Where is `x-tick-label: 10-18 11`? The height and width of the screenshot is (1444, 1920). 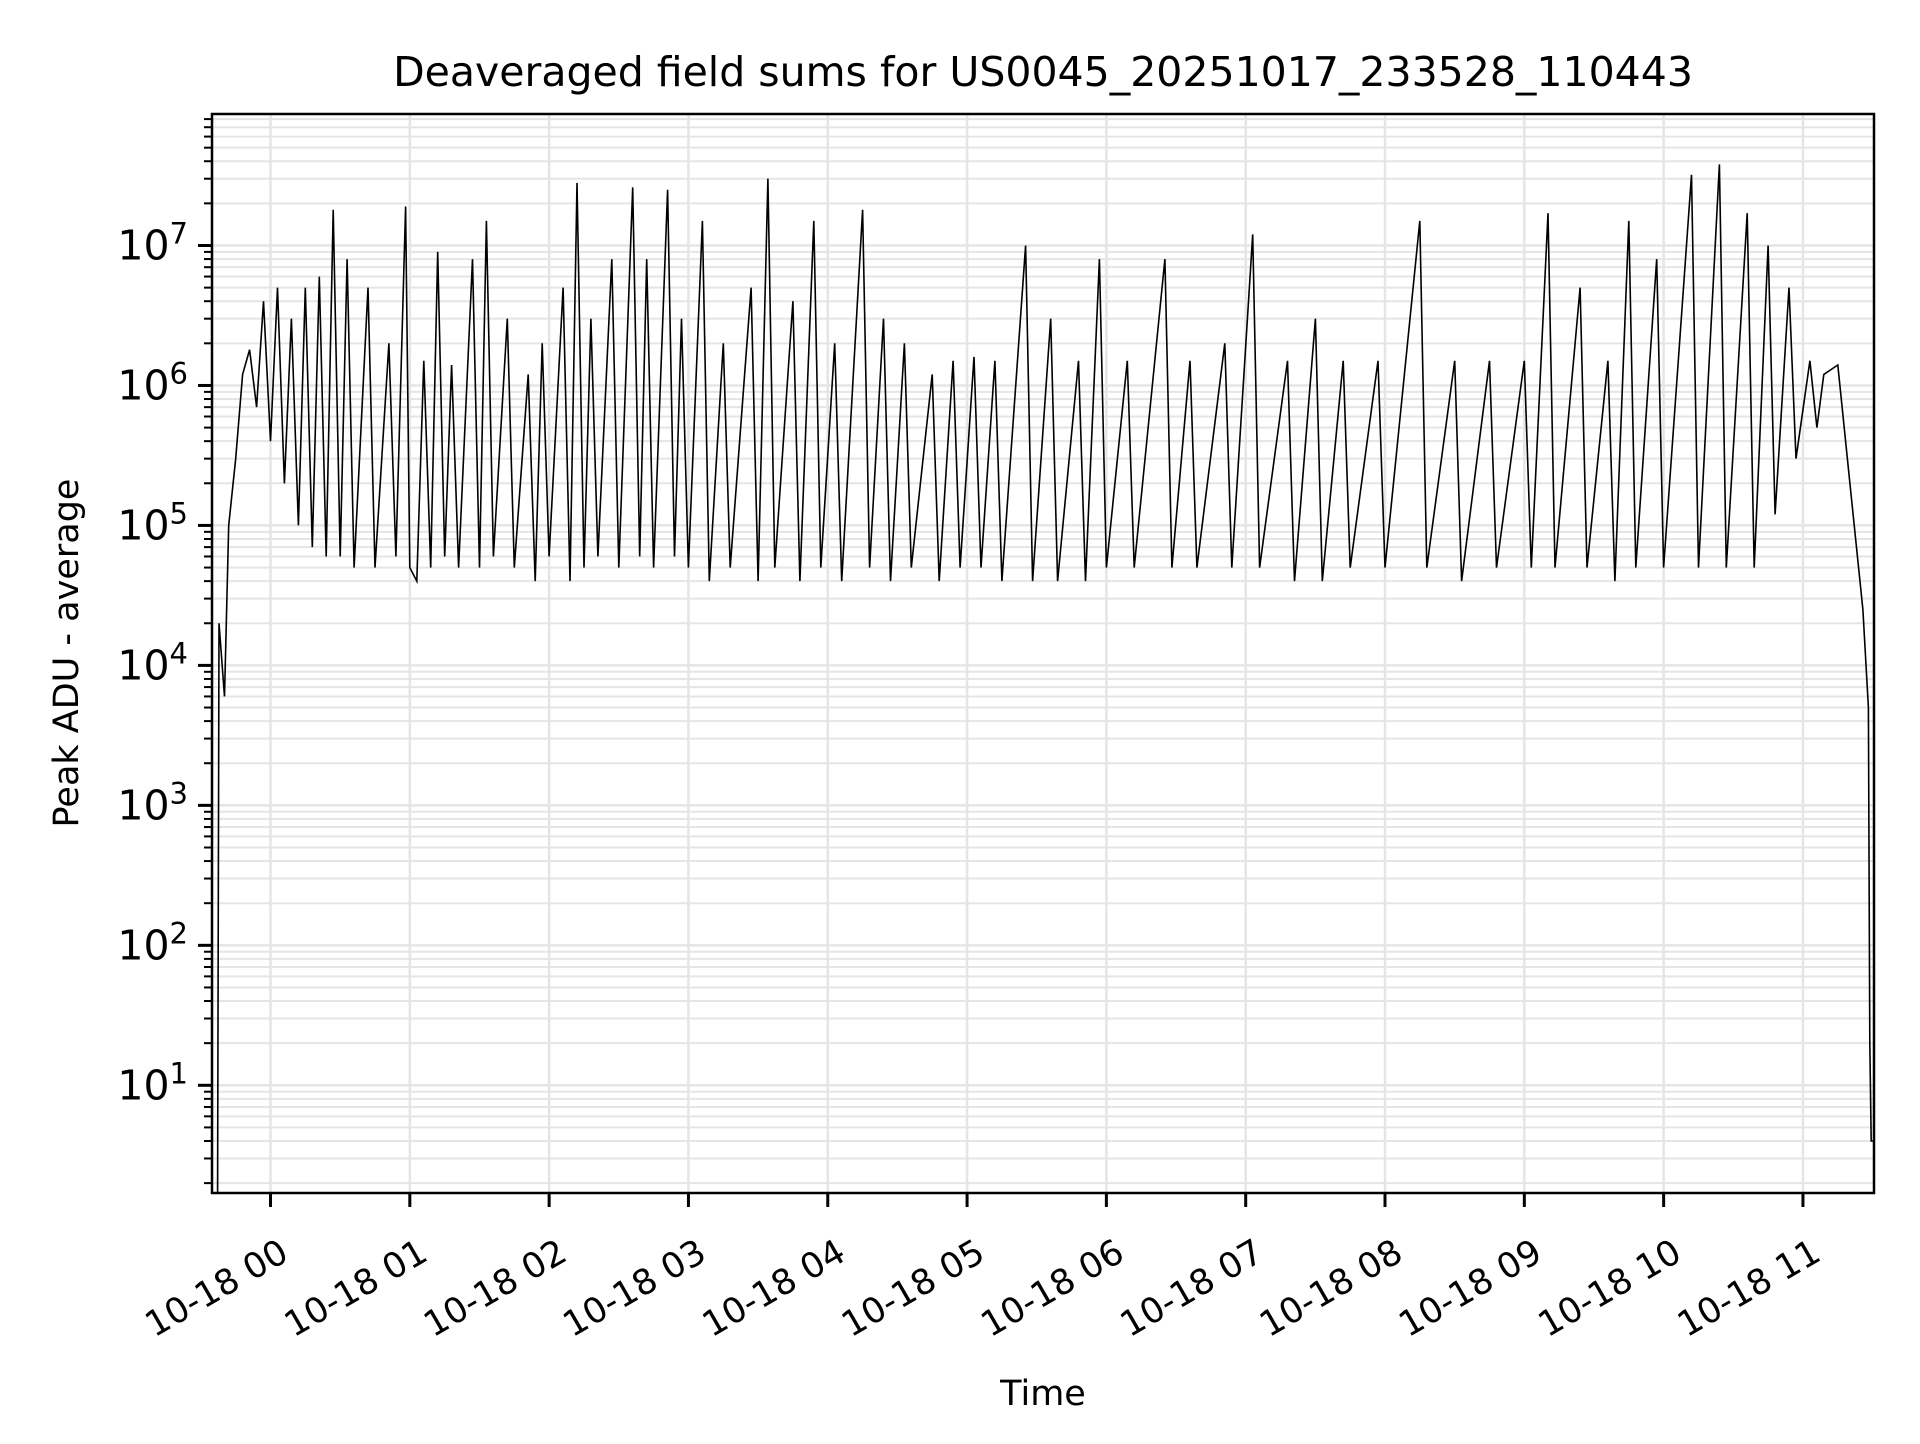 x-tick-label: 10-18 11 is located at coordinates (1749, 1288).